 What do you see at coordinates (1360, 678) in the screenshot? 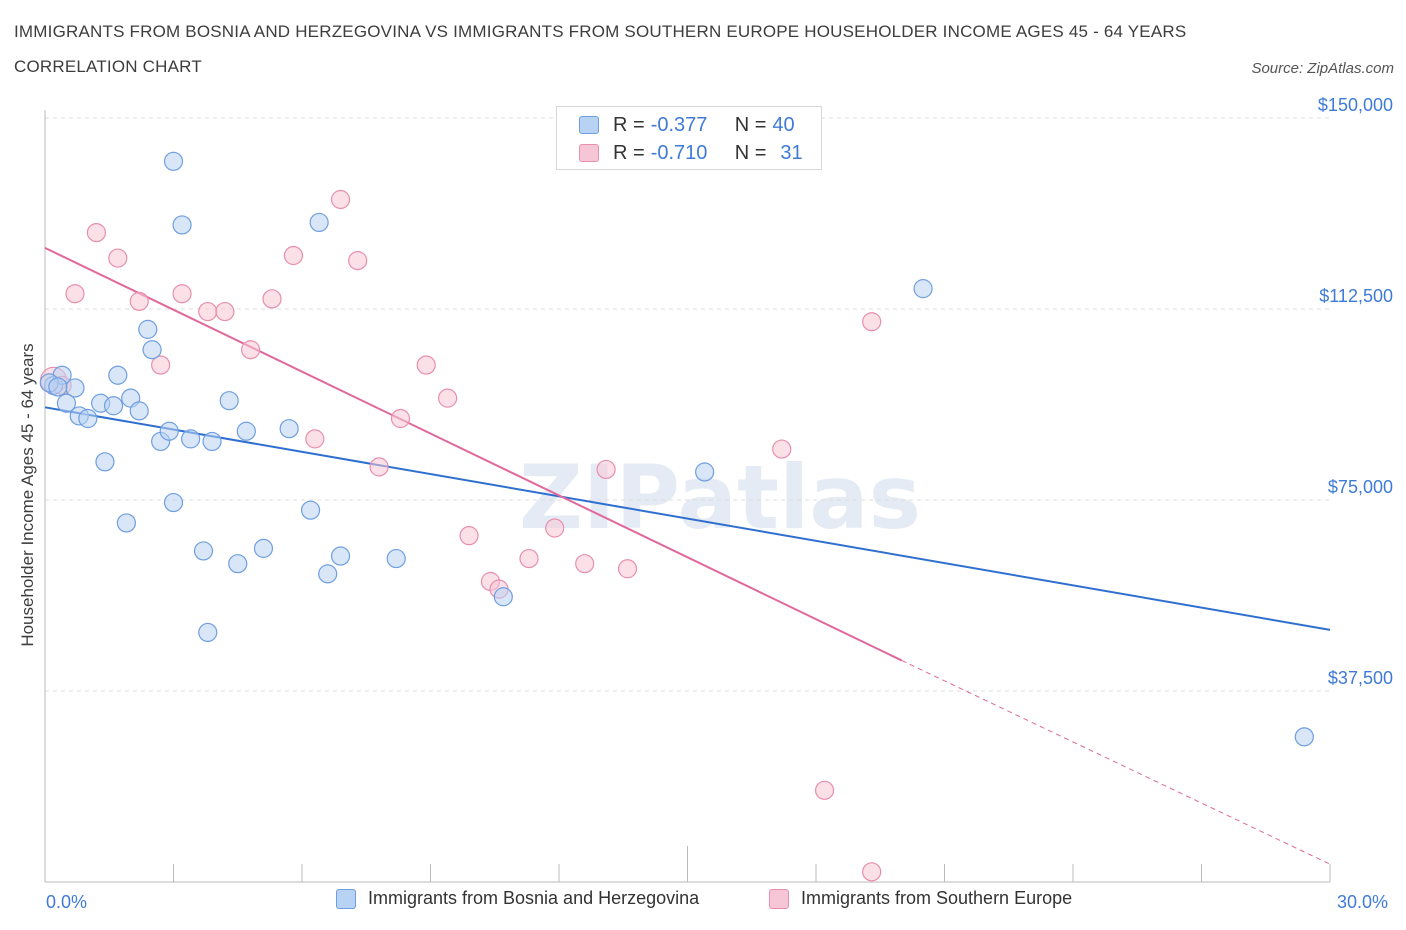
I see `y-tick-label: $37,500` at bounding box center [1360, 678].